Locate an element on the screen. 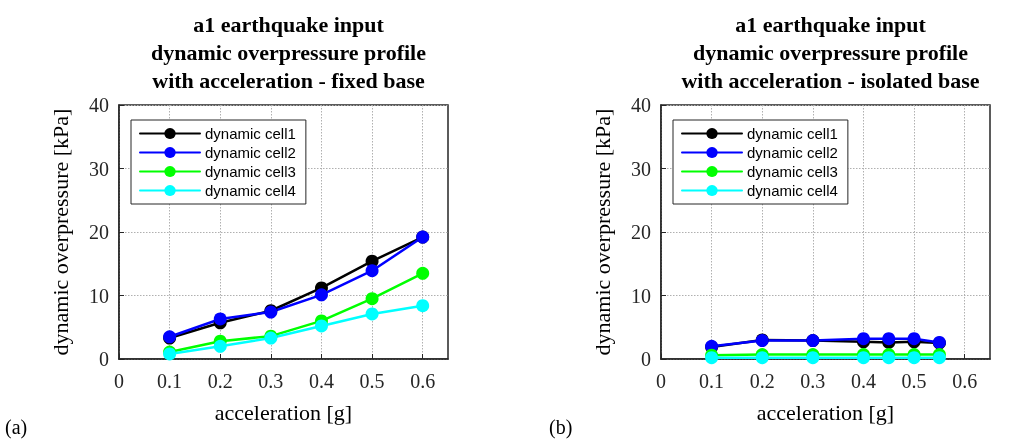  chart-title: a1 earthquake input dynamic overpressure profile with acceleration - isolated base is located at coordinates (830, 52).